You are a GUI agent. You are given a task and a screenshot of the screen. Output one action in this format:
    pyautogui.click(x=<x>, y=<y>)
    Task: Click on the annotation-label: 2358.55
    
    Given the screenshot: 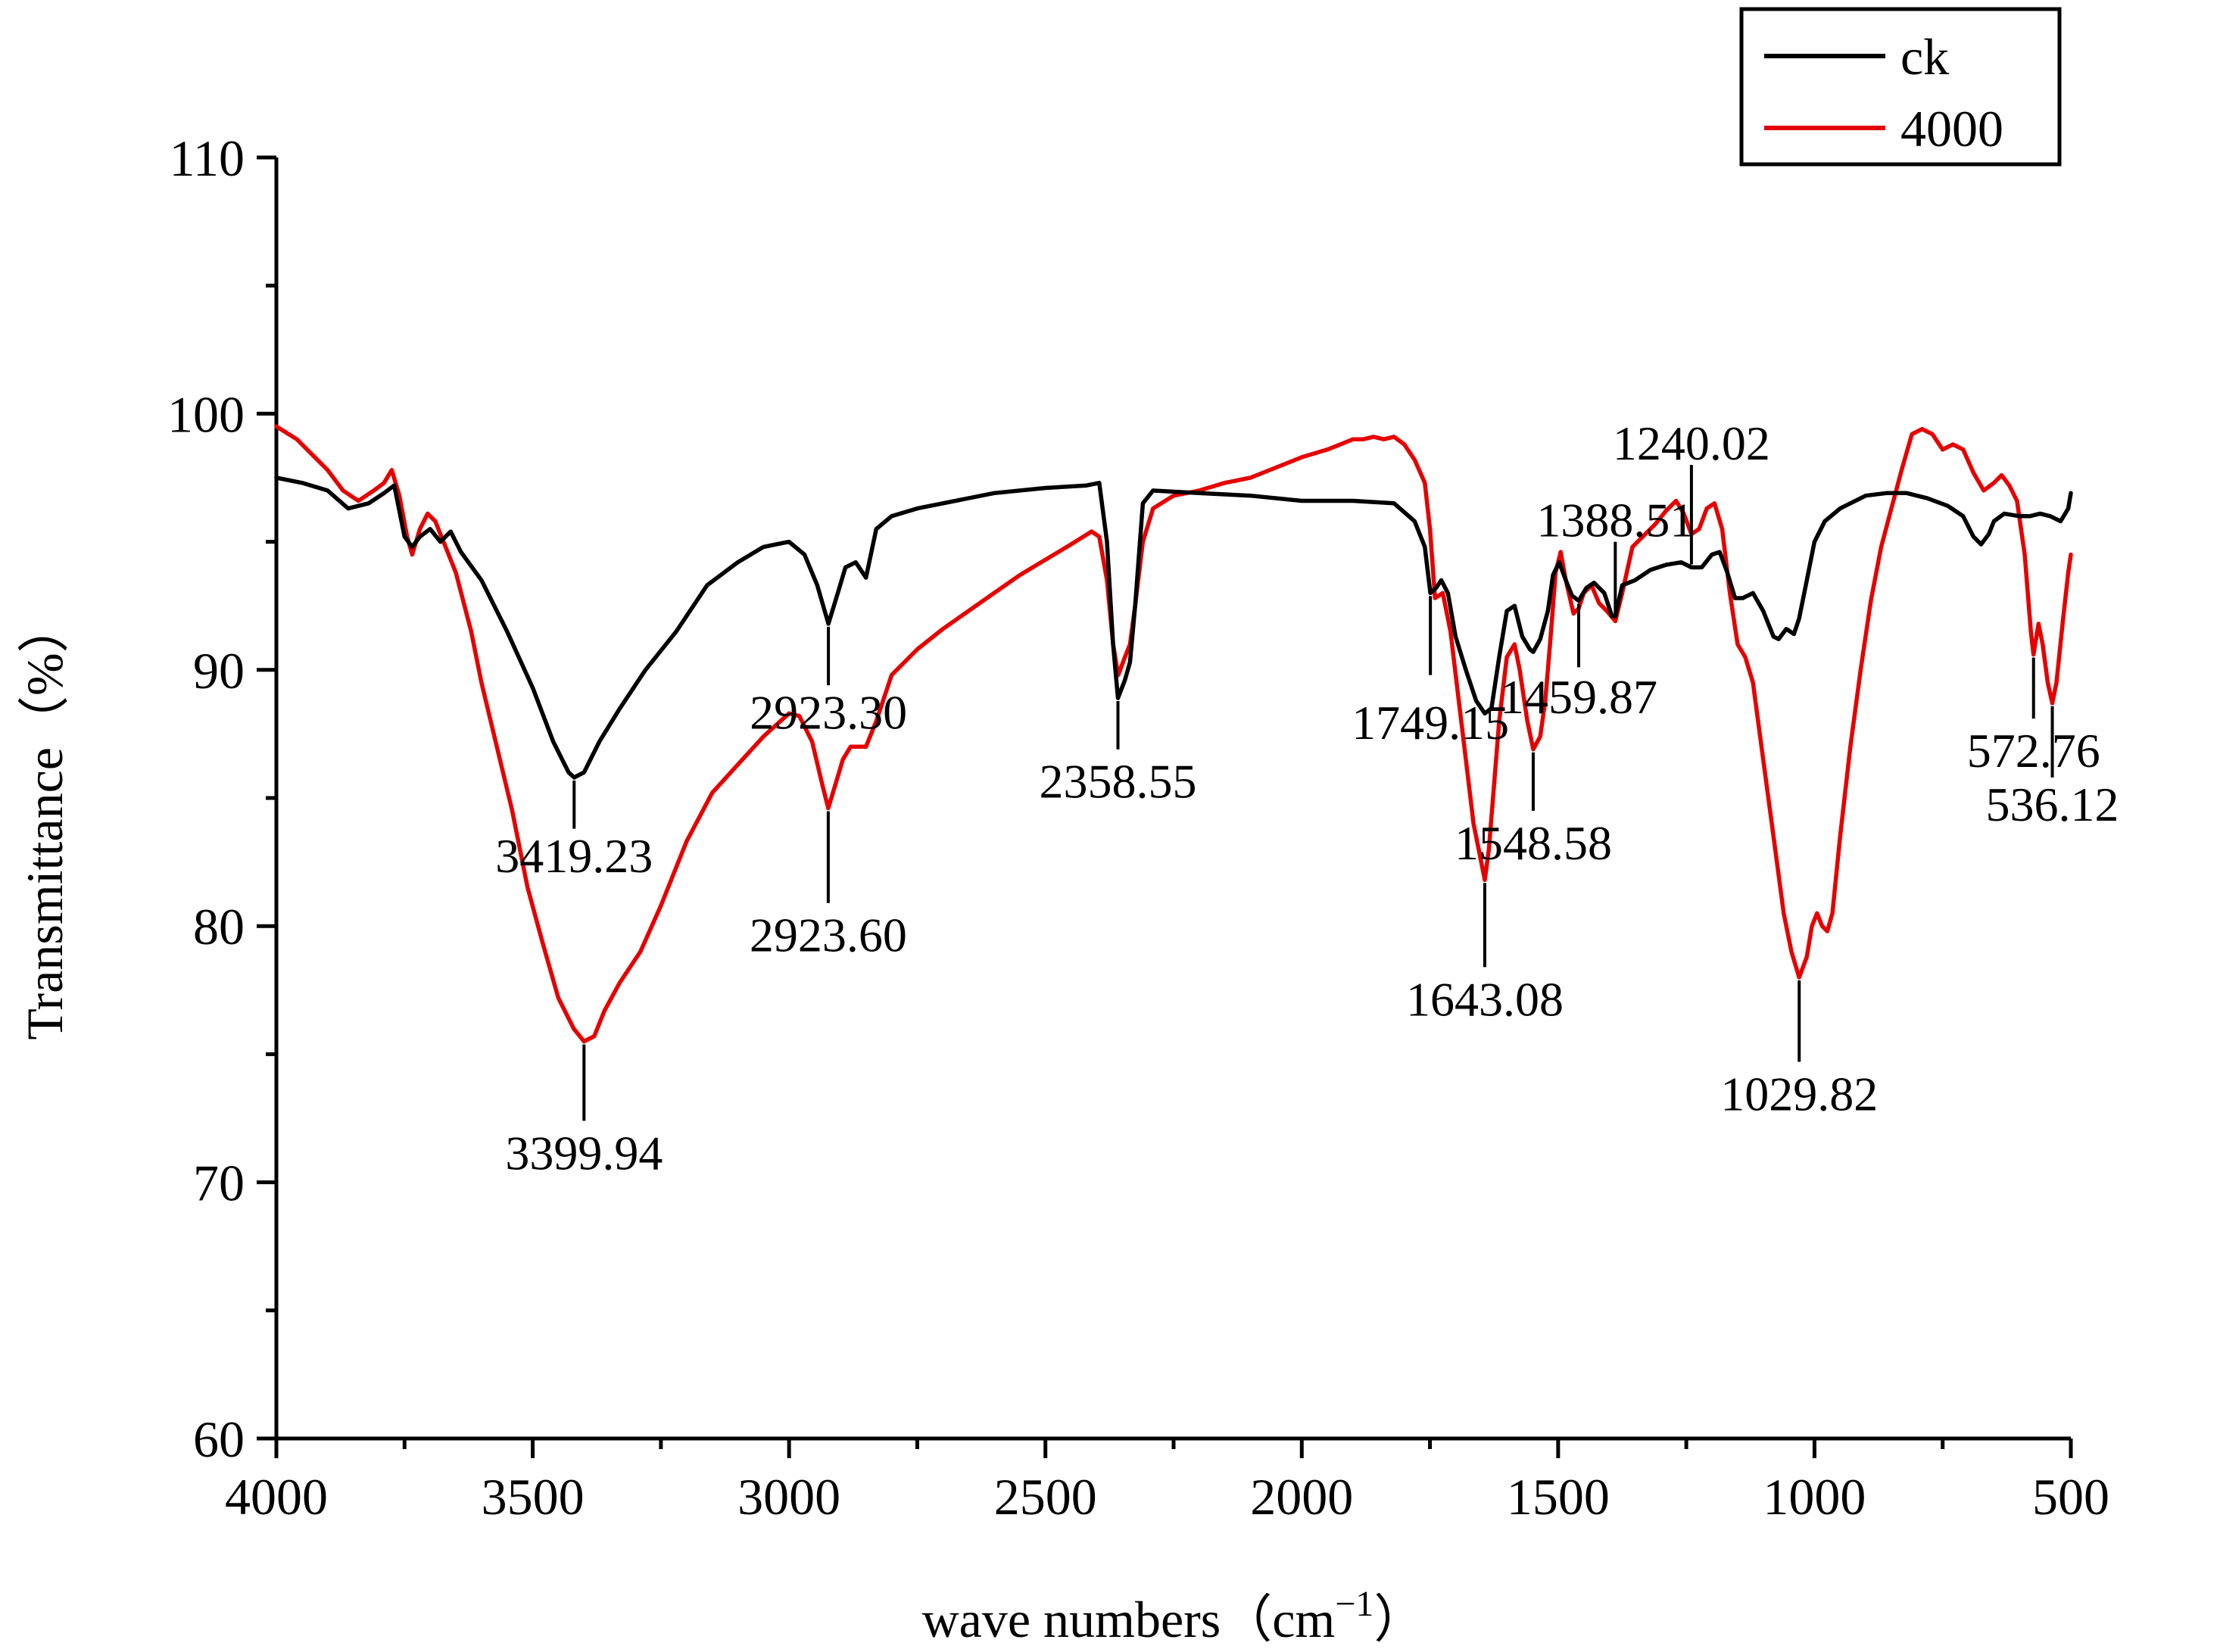 What is the action you would take?
    pyautogui.click(x=1117, y=782)
    